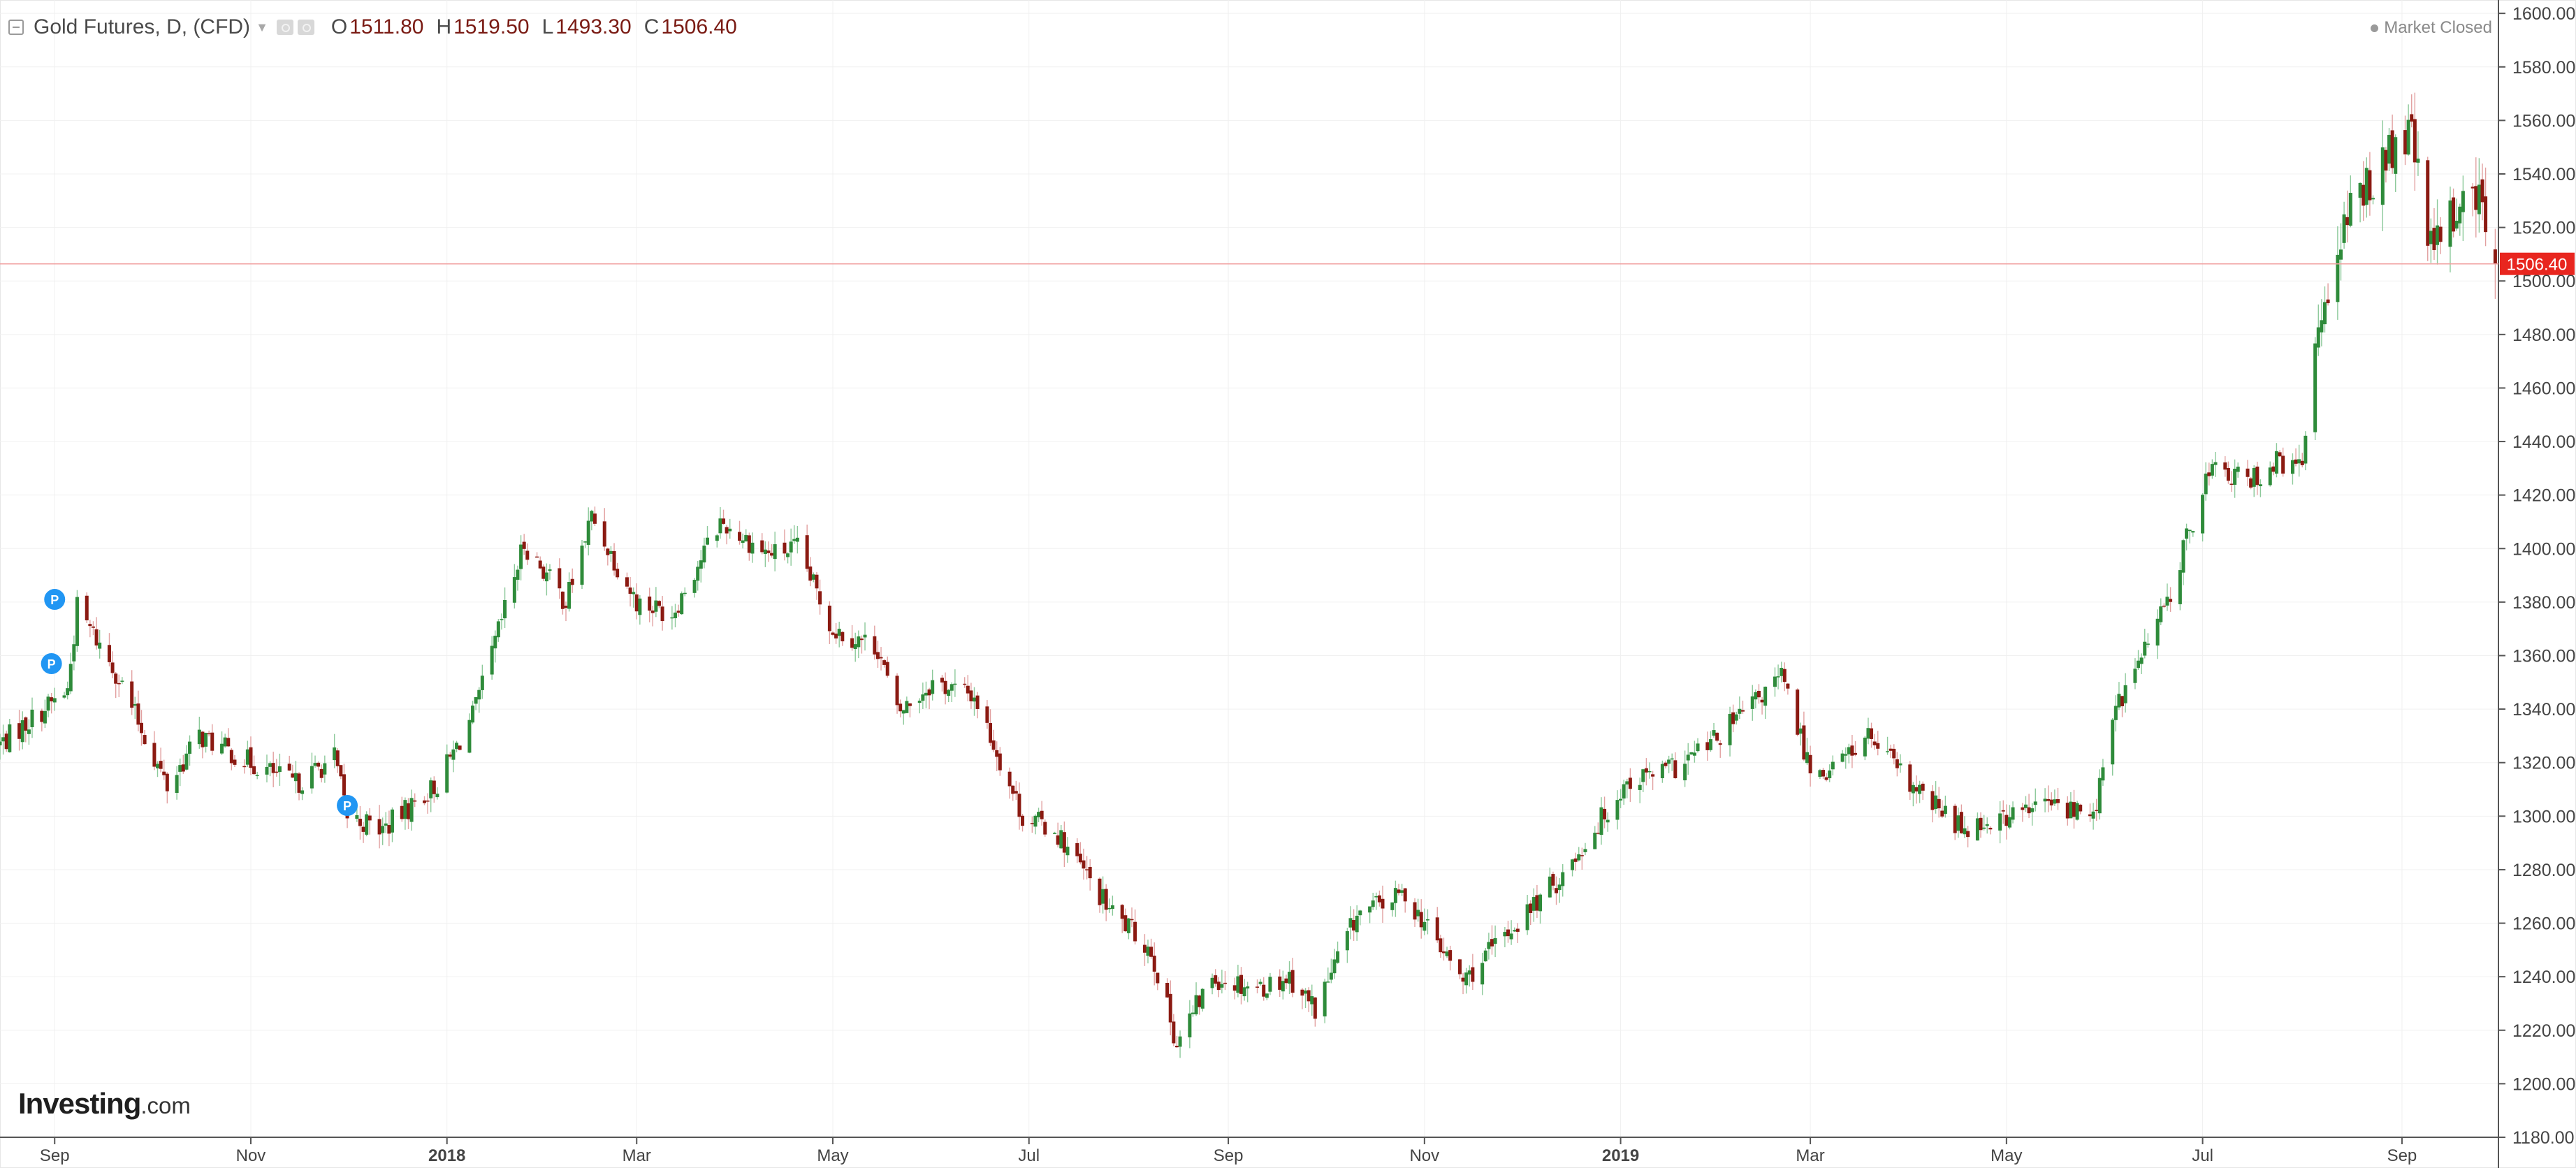 This screenshot has height=1168, width=2576. What do you see at coordinates (16, 27) in the screenshot?
I see `collapse-icon` at bounding box center [16, 27].